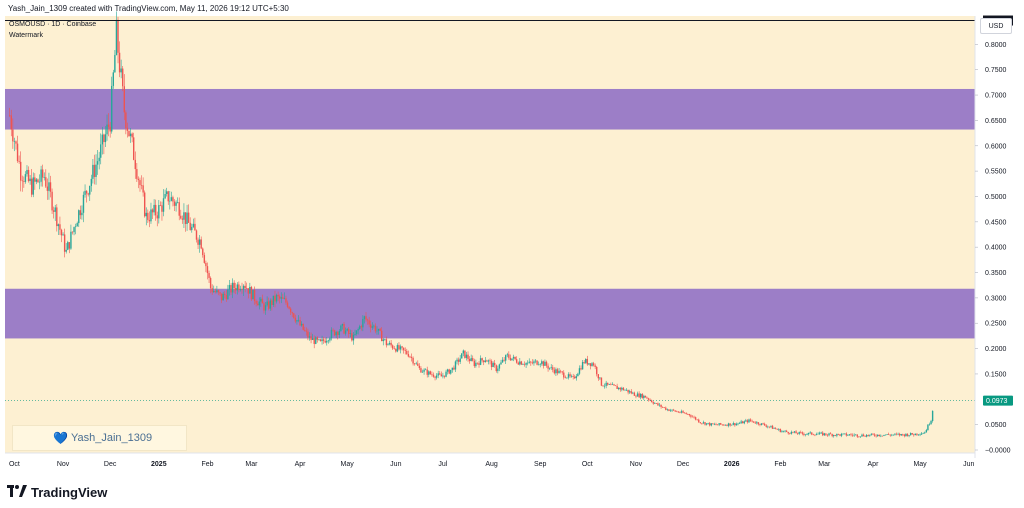 This screenshot has width=1024, height=508. Describe the element at coordinates (99, 438) in the screenshot. I see `watermark-box: 💙 Yash_Jain_1309` at that location.